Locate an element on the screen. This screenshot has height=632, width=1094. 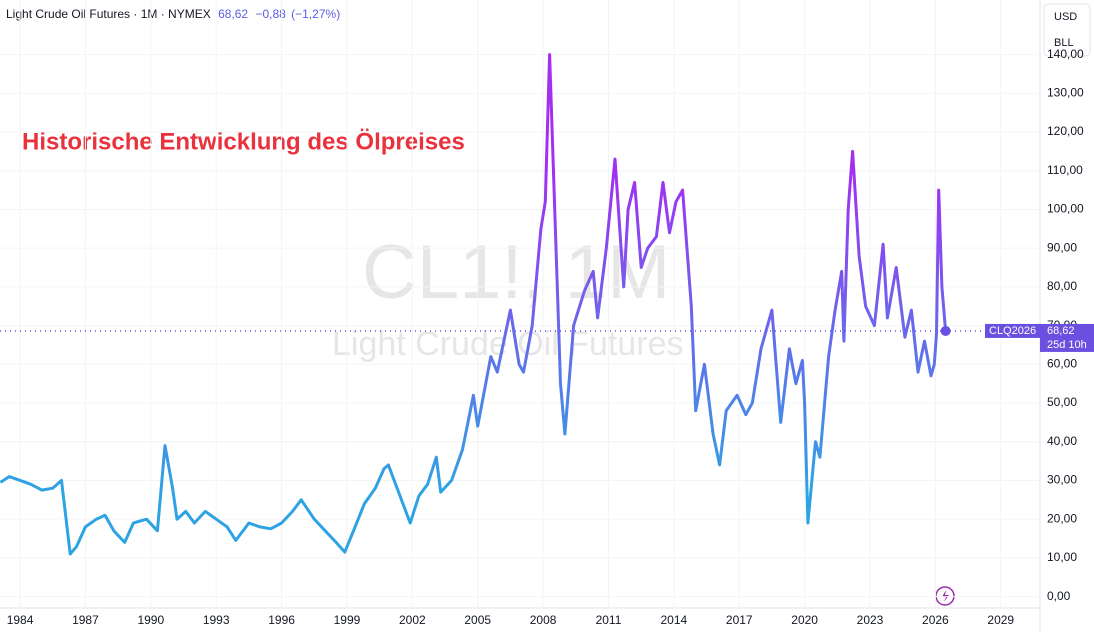
button: USD is located at coordinates (1065, 17).